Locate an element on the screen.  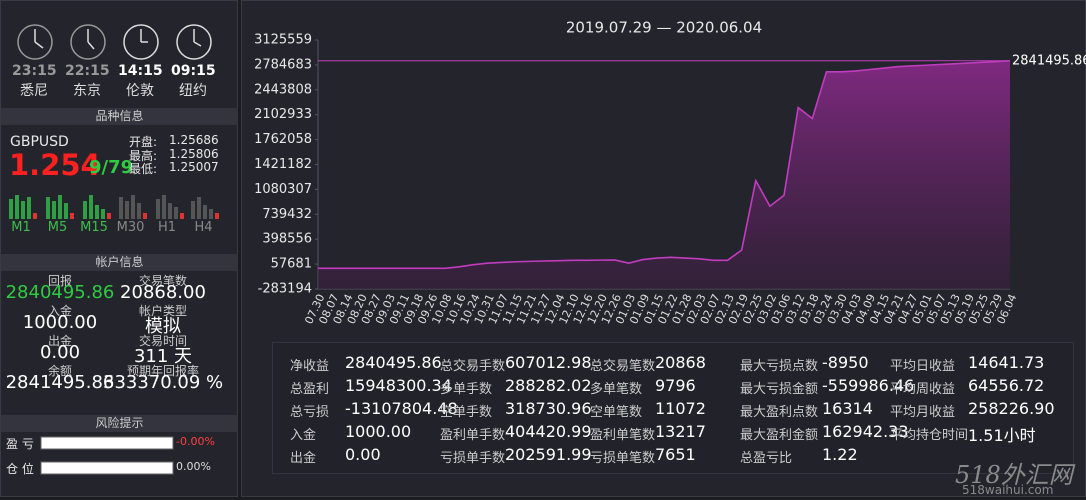
y-tick-label: 1762058 is located at coordinates (283, 139).